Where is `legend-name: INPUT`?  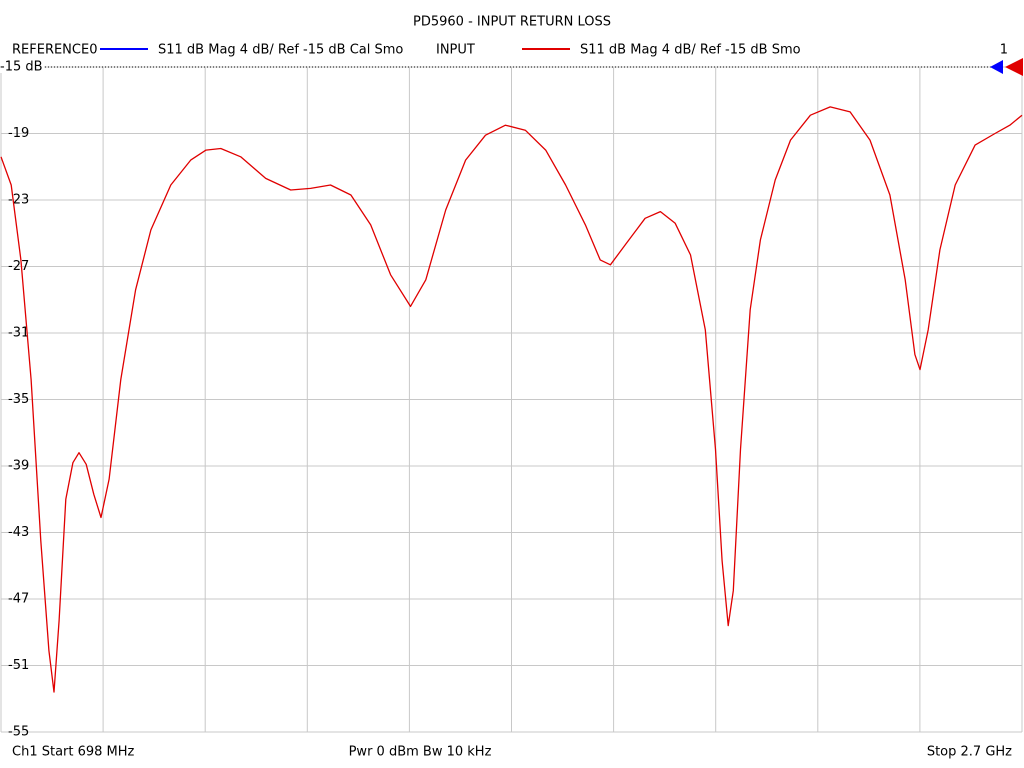
legend-name: INPUT is located at coordinates (455, 50).